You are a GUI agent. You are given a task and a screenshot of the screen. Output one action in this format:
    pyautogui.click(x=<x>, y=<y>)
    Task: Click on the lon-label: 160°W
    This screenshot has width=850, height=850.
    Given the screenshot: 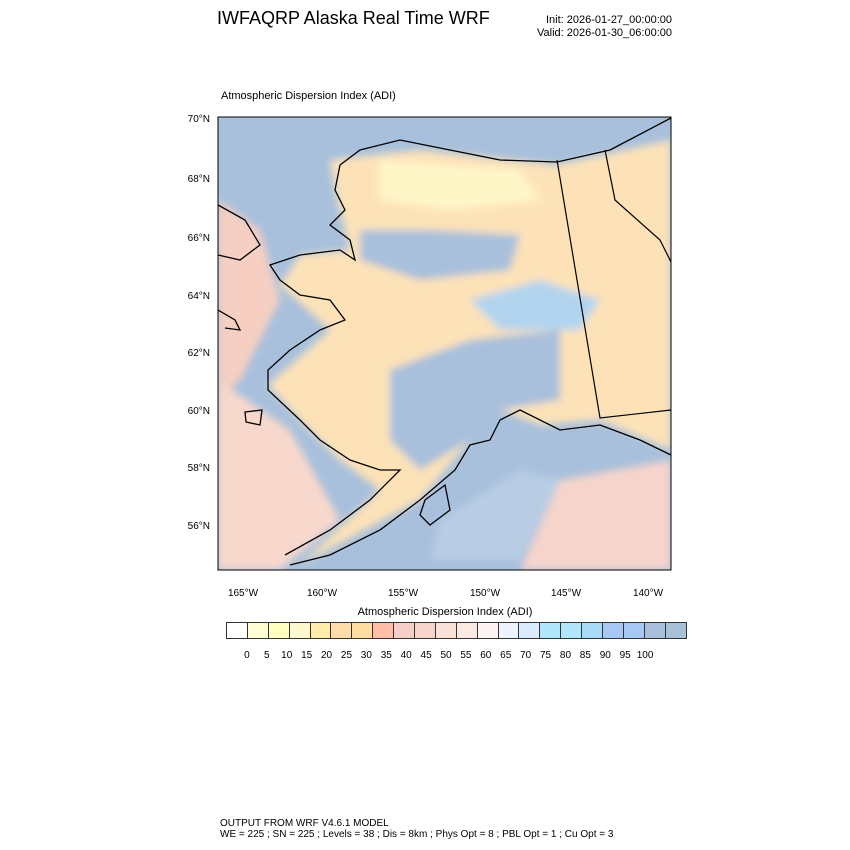 What is the action you would take?
    pyautogui.click(x=322, y=593)
    